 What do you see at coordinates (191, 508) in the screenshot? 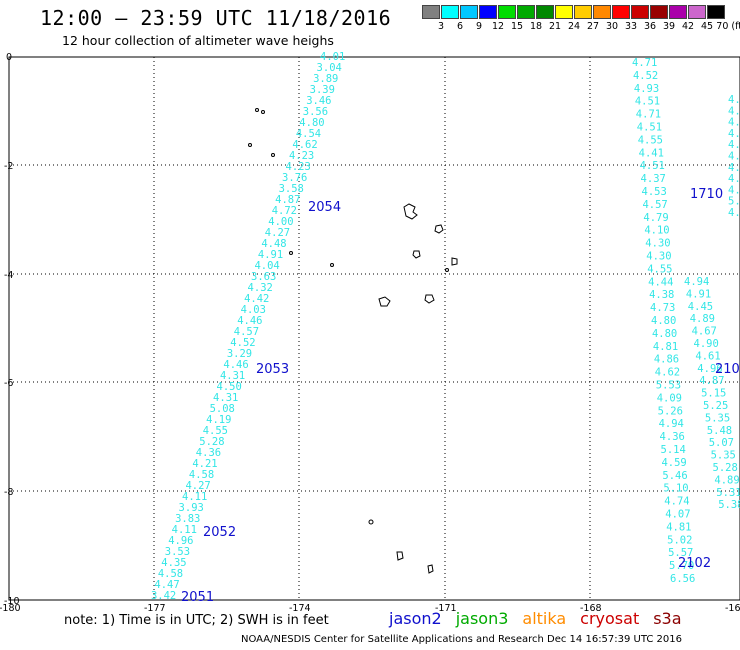
I see `swh-value: 3.93` at bounding box center [191, 508].